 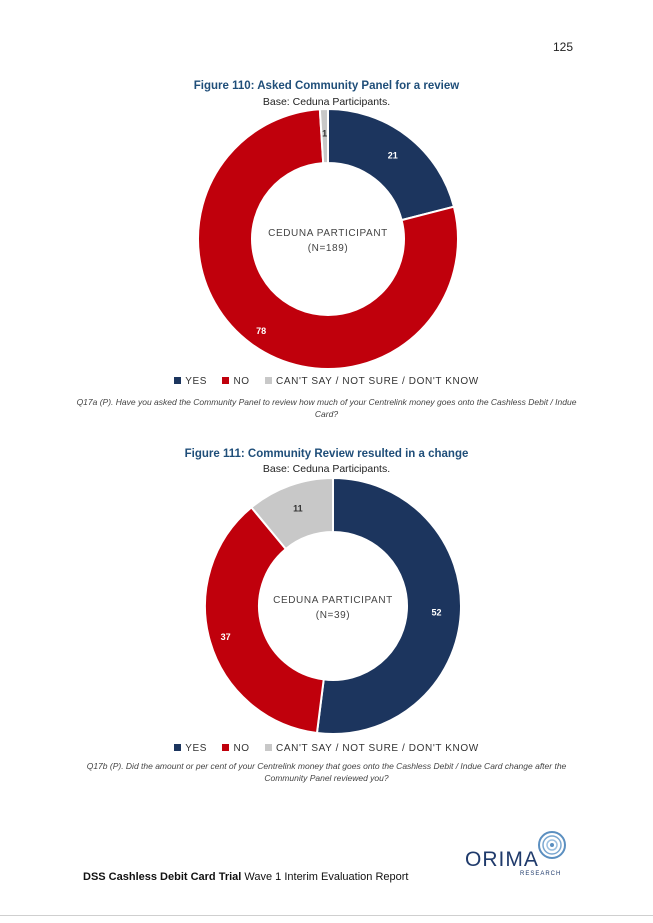 I want to click on donut-label-no: 37, so click(x=226, y=637).